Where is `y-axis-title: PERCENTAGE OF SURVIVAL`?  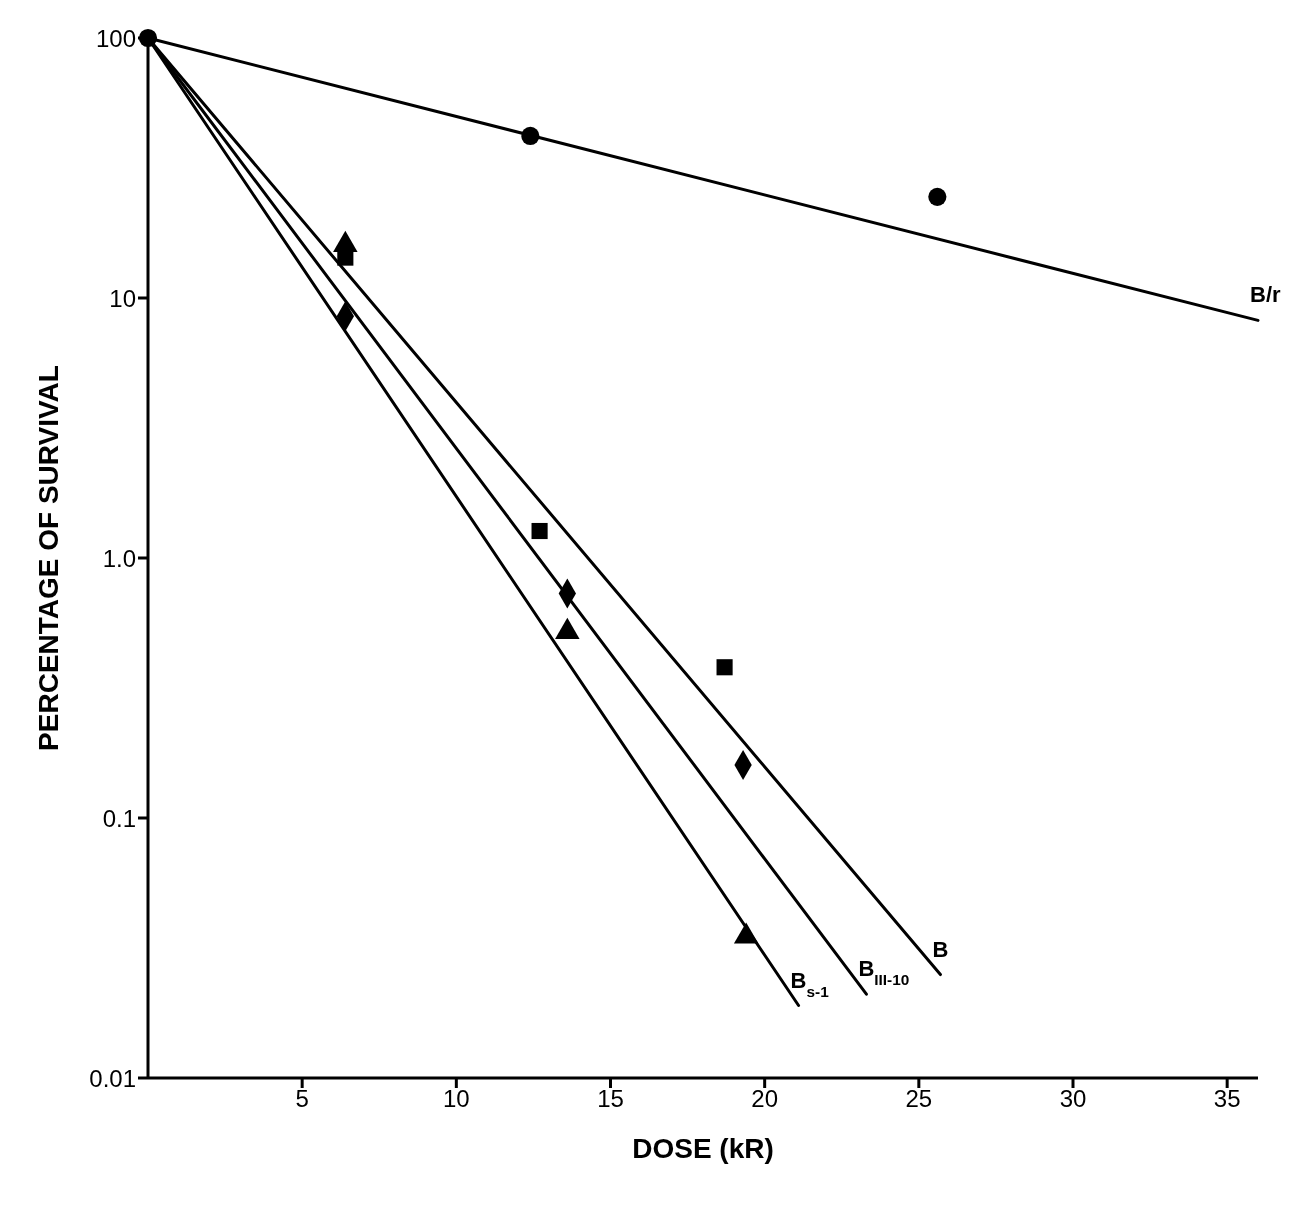
y-axis-title: PERCENTAGE OF SURVIVAL is located at coordinates (48, 558).